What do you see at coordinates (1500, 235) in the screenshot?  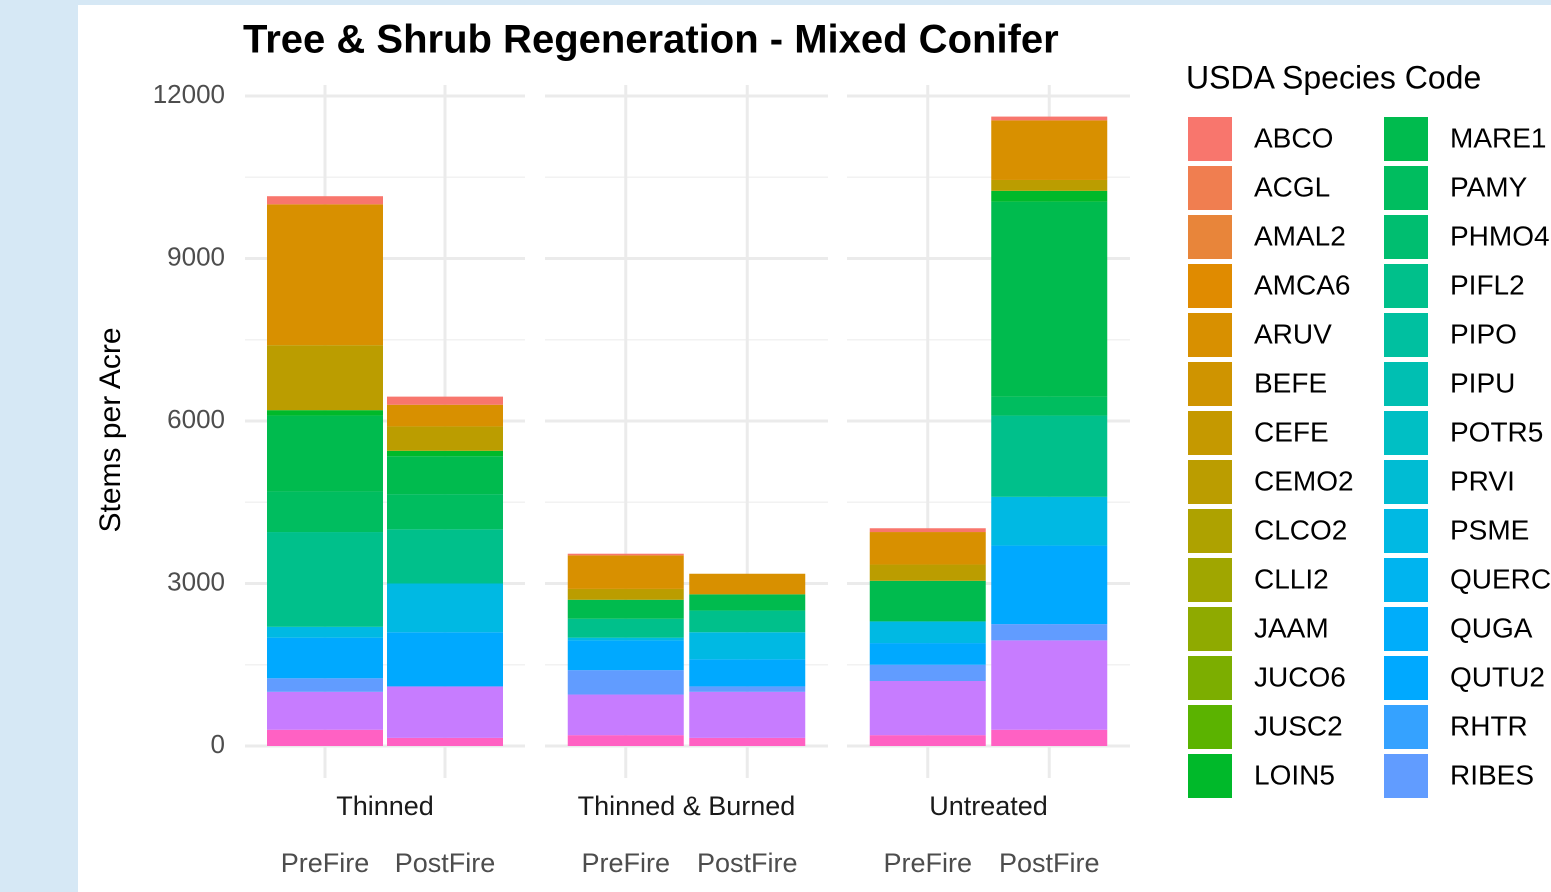 I see `legend-label: PHMO4` at bounding box center [1500, 235].